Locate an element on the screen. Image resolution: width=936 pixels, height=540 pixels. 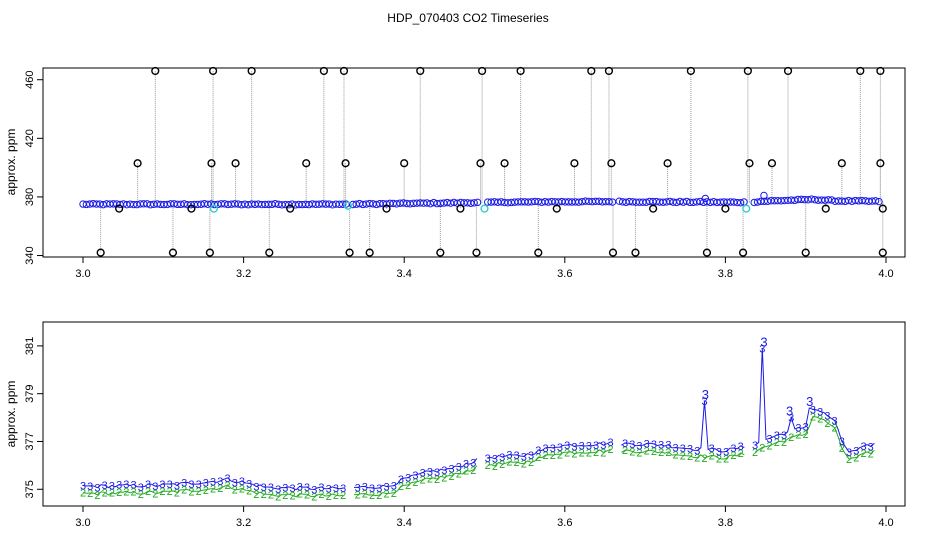
y-axis-top: 340 380 420 460 is located at coordinates (33, 168).